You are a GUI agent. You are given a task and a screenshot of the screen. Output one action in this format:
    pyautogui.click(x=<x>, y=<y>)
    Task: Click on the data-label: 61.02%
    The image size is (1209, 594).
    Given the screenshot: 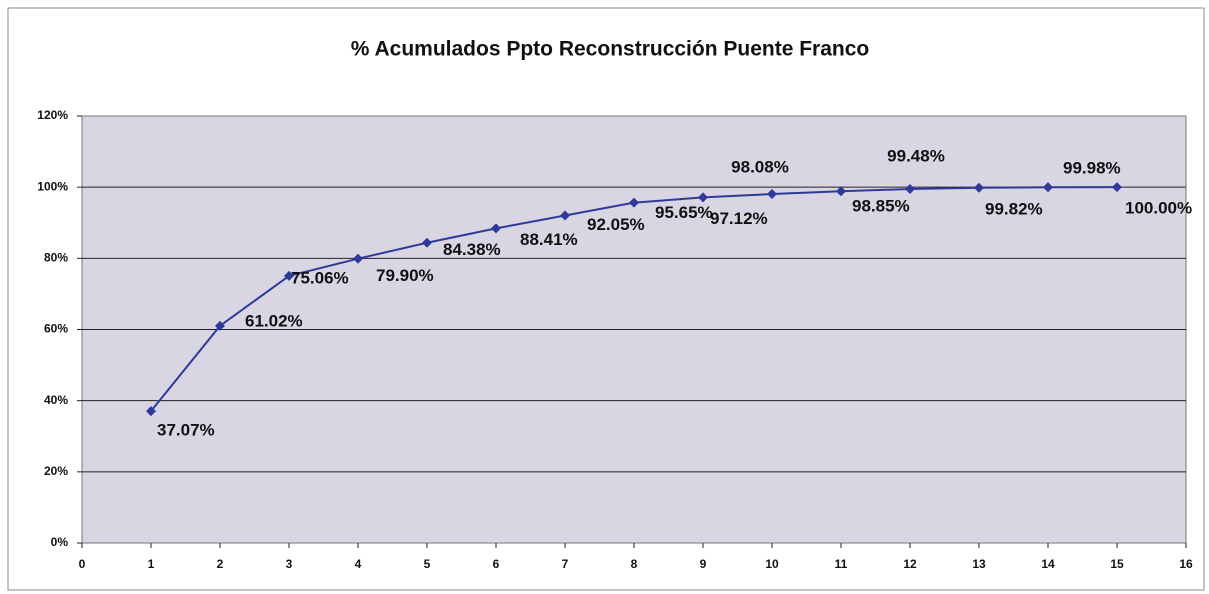 What is the action you would take?
    pyautogui.click(x=274, y=320)
    